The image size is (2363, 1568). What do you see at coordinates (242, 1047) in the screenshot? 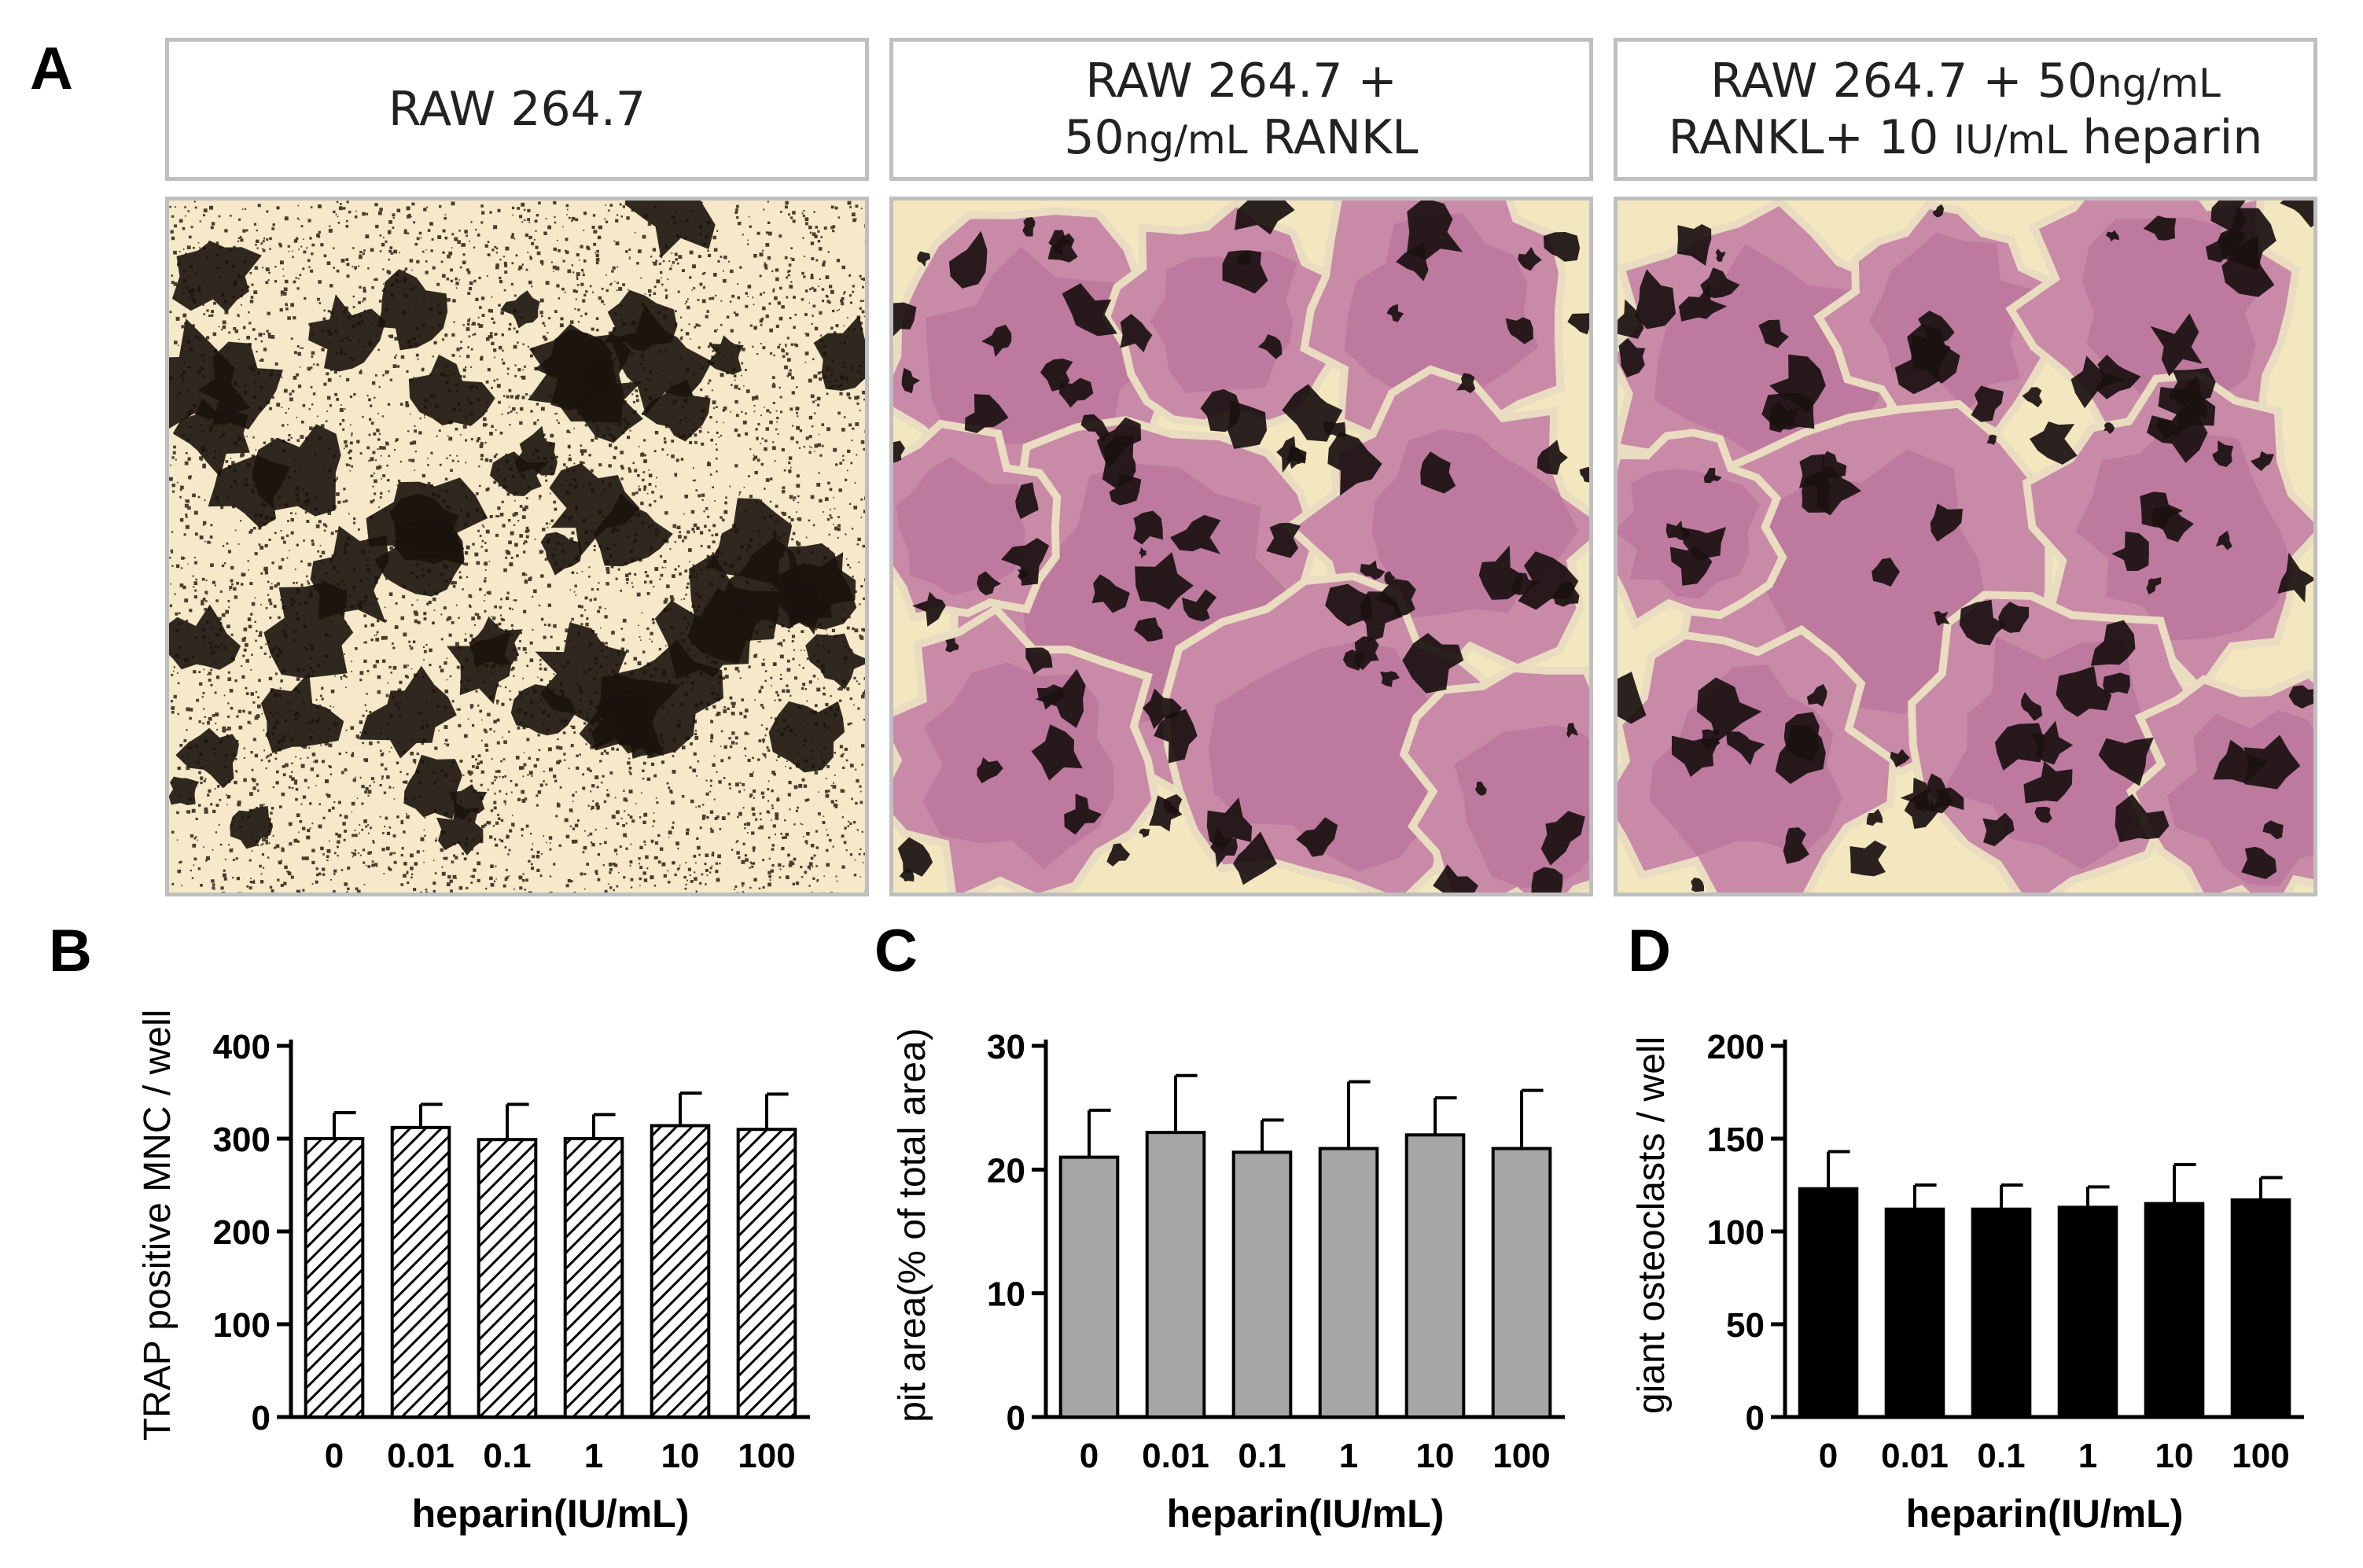
I see `chart-b-ytick-label: 400` at bounding box center [242, 1047].